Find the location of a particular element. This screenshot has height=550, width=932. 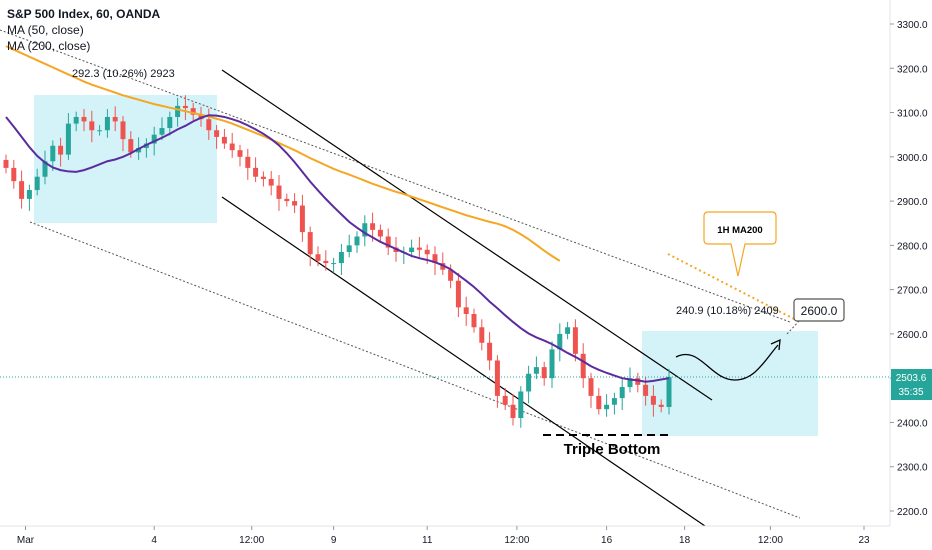

target-label: 2600.0 is located at coordinates (819, 311).